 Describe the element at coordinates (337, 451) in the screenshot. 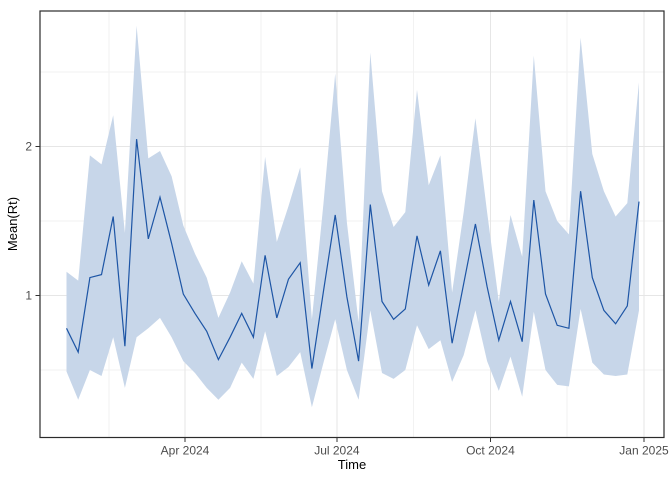

I see `x-tick-label: Jul 2024` at that location.